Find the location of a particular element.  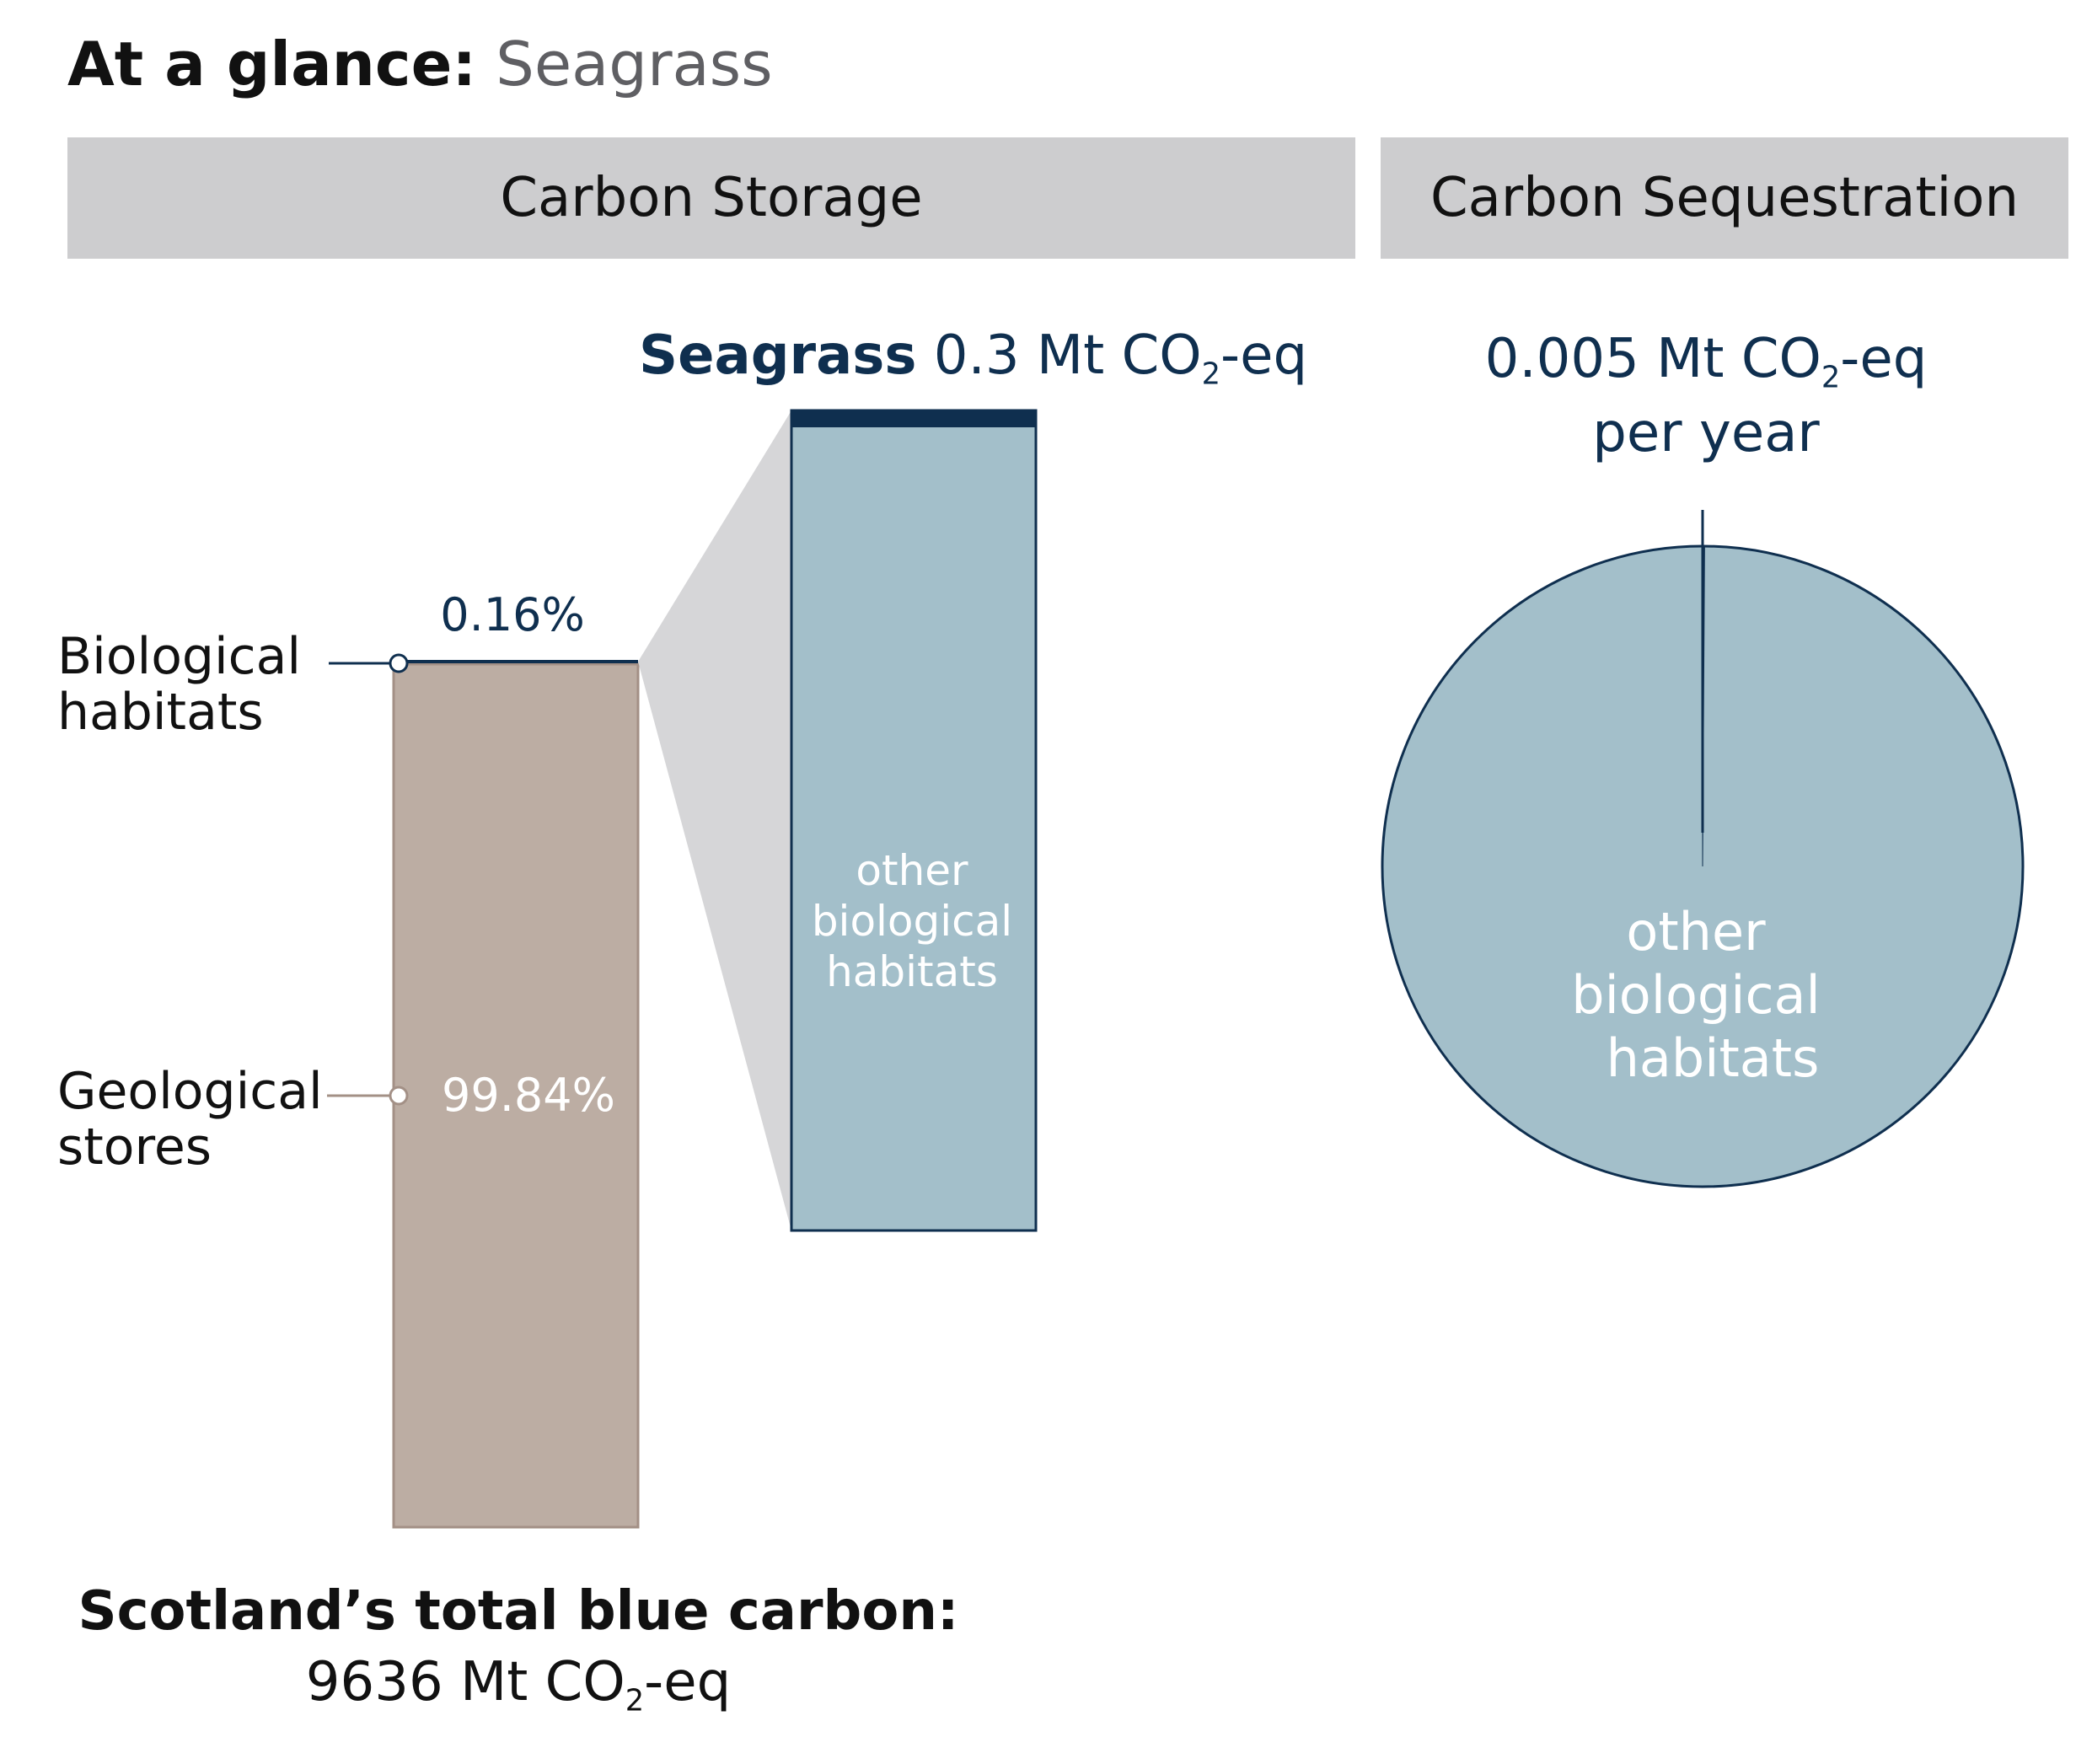

geological-stores-label: Geological stores is located at coordinates (190, 1119).